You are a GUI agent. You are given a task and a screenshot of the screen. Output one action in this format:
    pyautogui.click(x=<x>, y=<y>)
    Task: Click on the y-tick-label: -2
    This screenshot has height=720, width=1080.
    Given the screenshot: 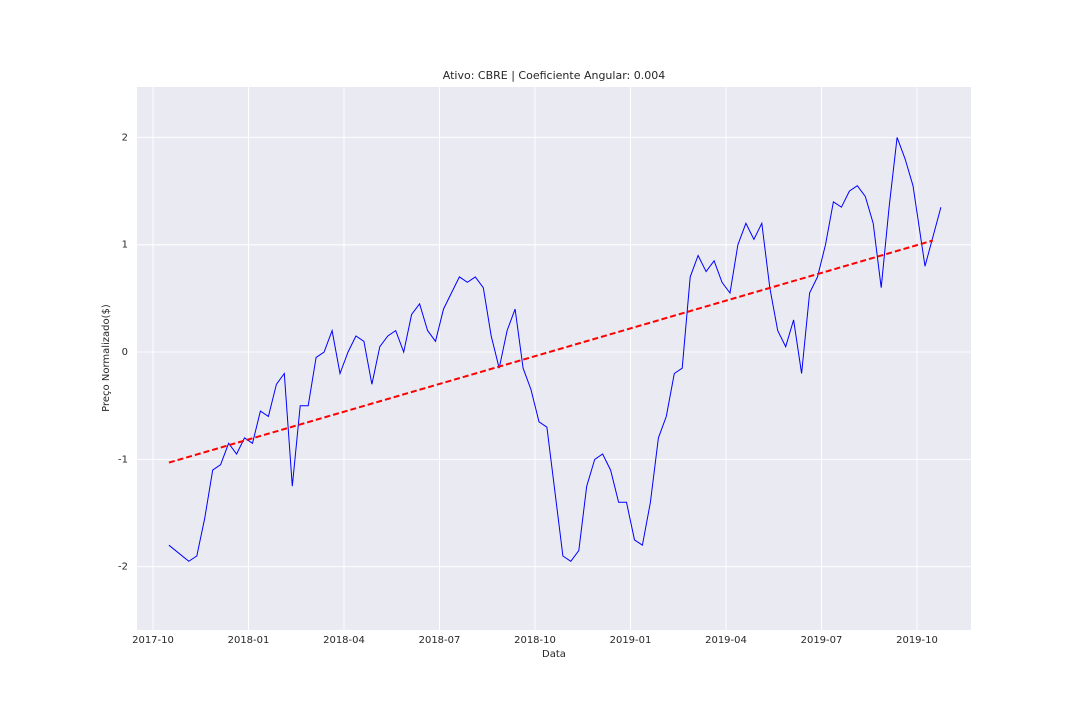 What is the action you would take?
    pyautogui.click(x=123, y=567)
    